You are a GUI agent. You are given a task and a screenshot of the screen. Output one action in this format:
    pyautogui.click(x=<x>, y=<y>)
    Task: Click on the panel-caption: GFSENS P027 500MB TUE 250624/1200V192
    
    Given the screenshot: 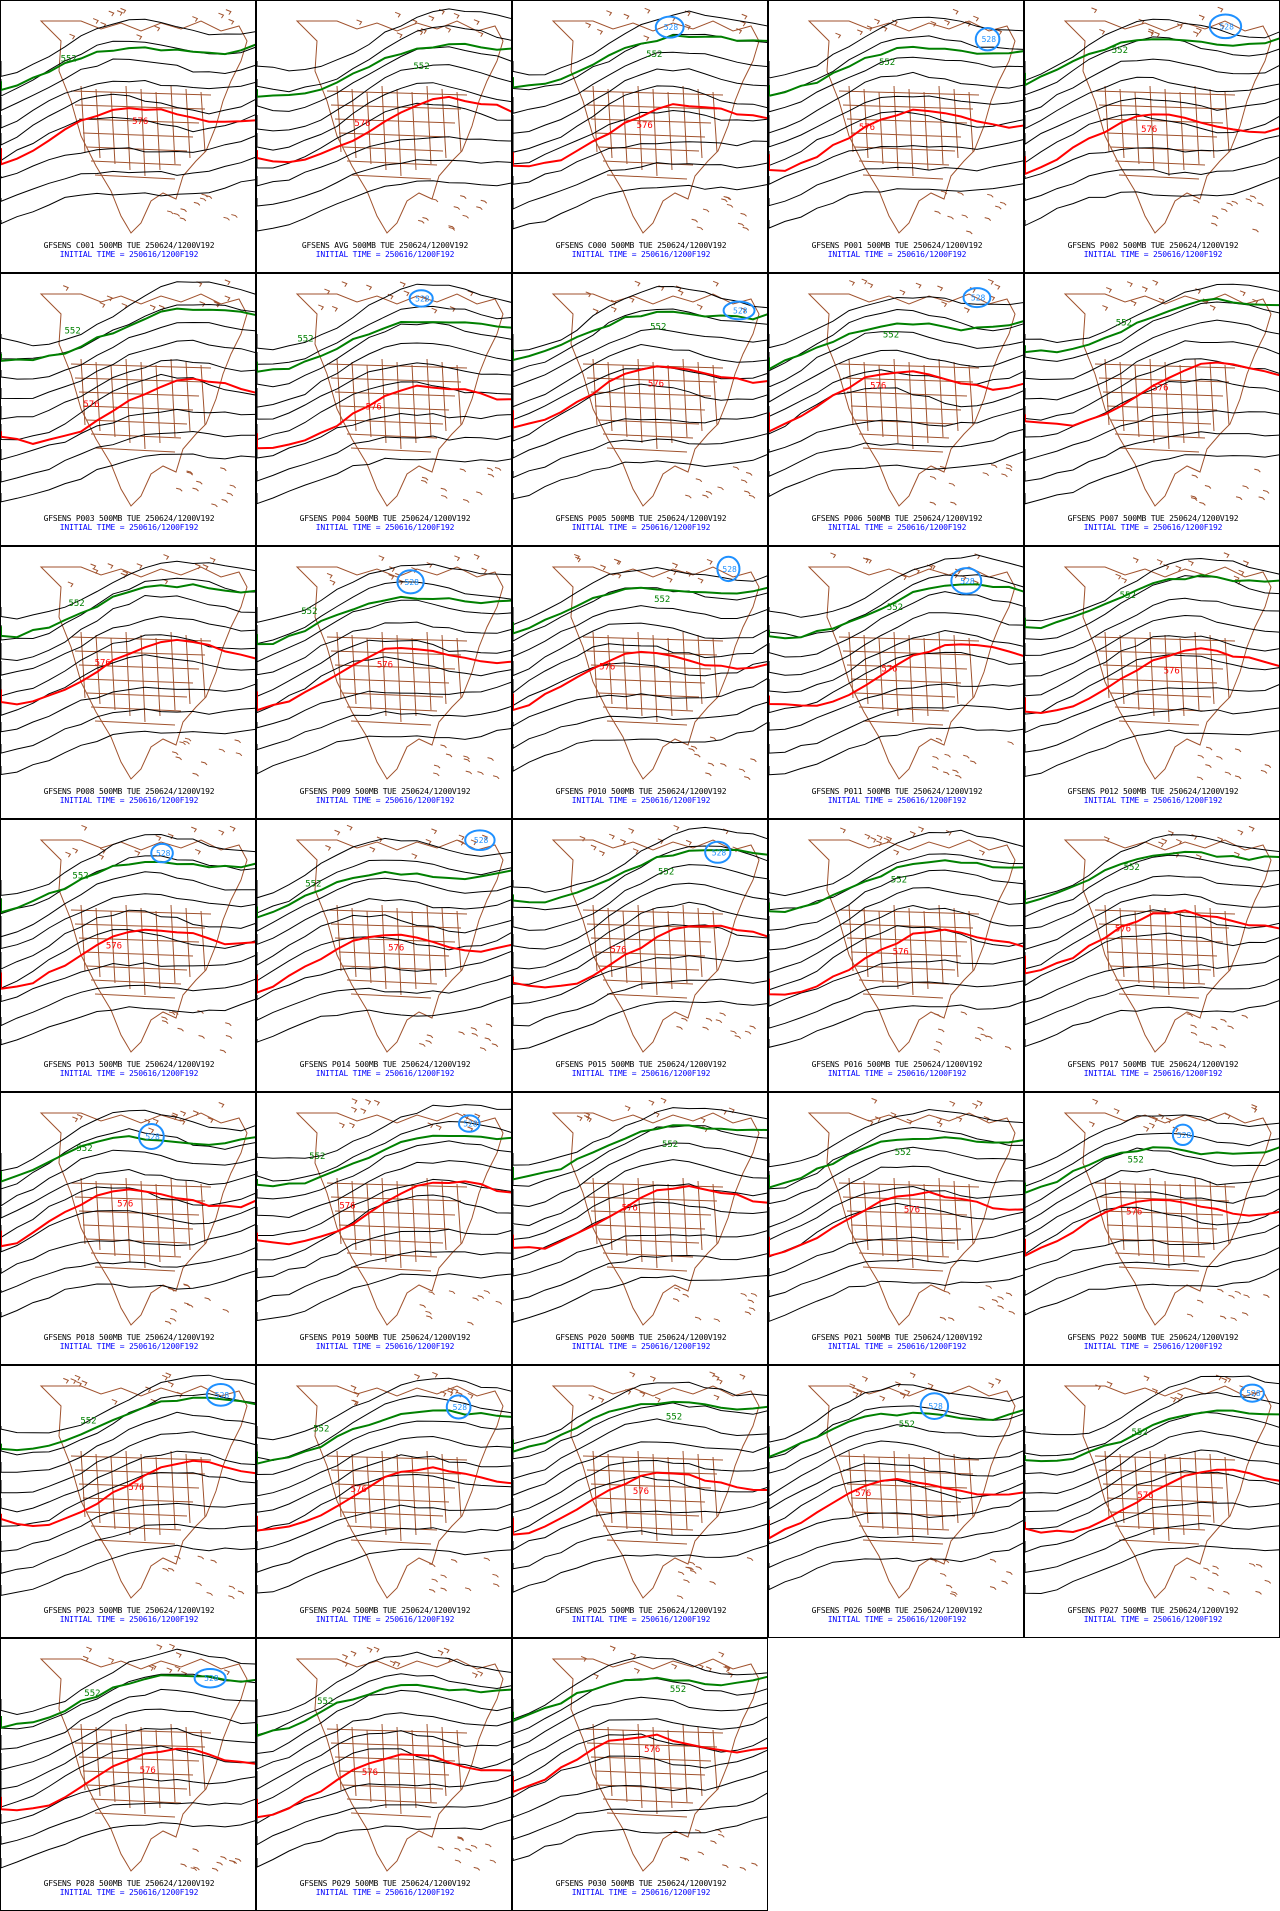 What is the action you would take?
    pyautogui.click(x=1152, y=1610)
    